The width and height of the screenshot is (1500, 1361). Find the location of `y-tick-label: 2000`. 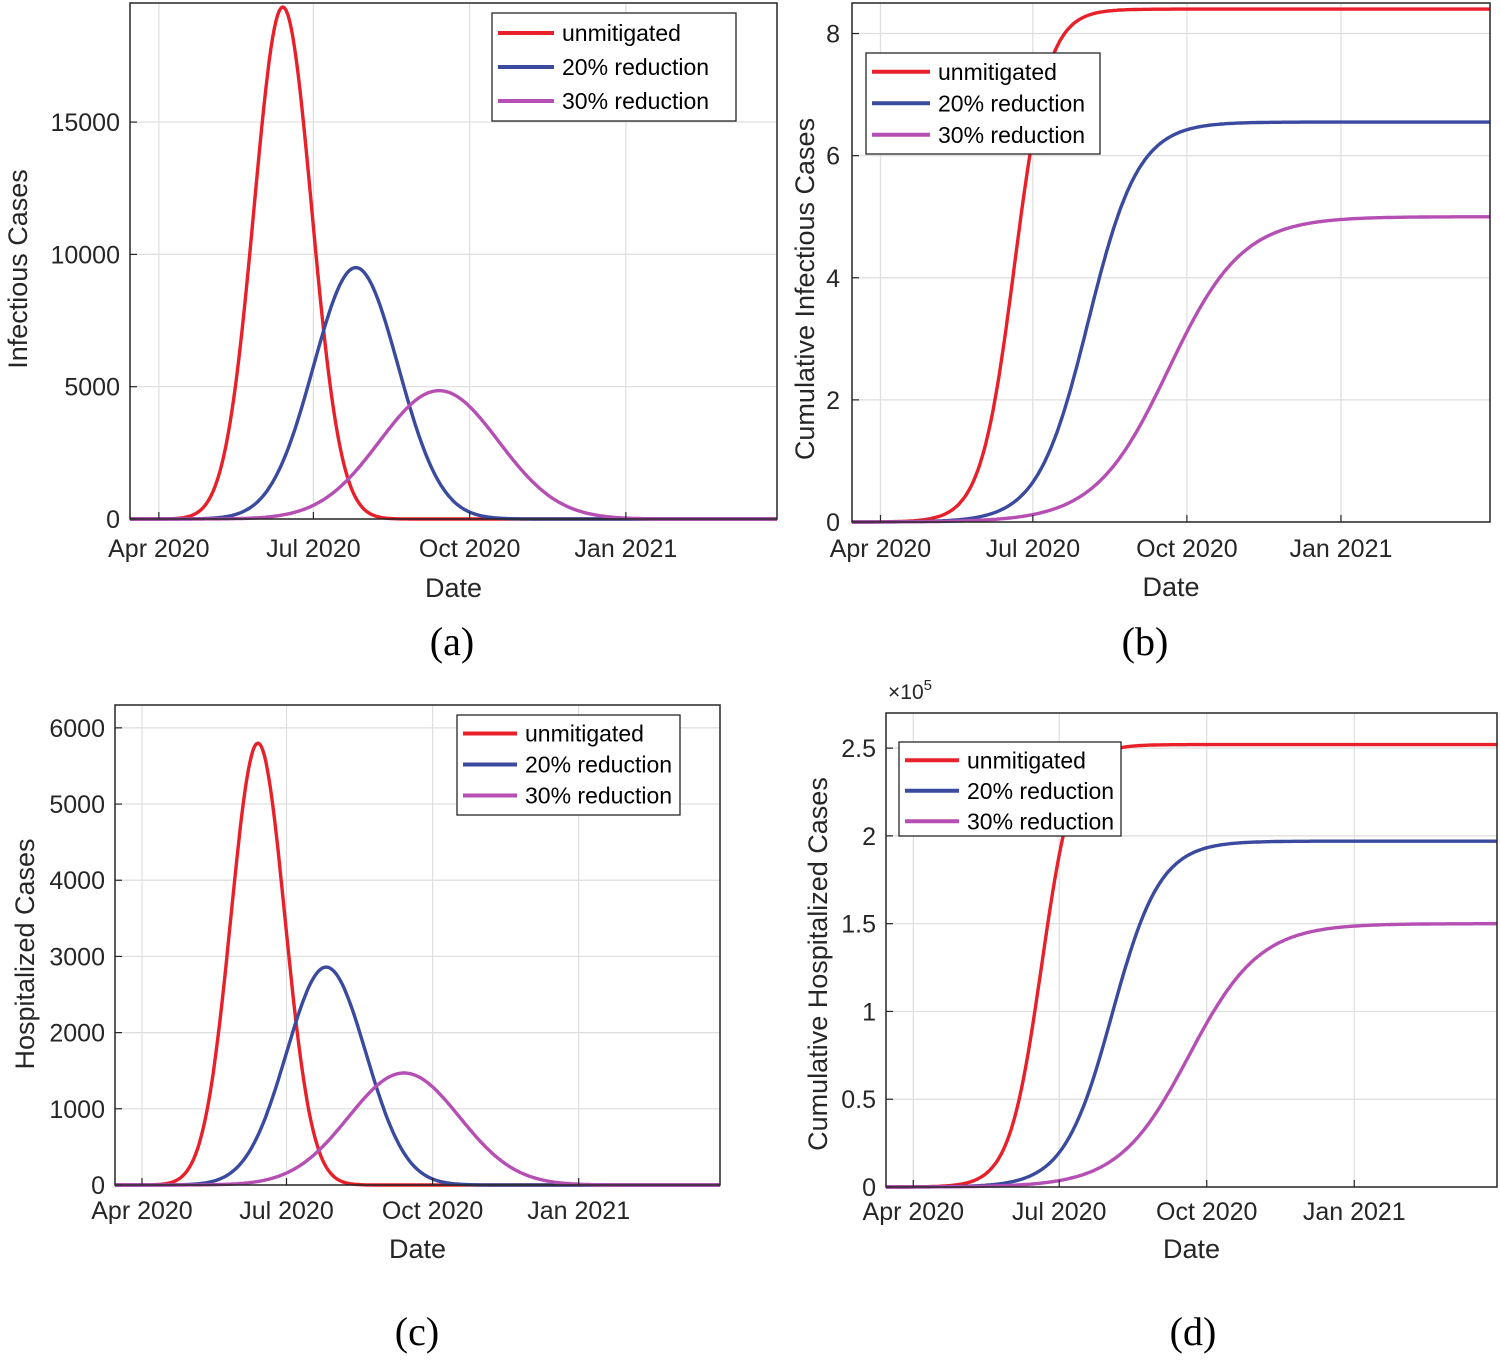

y-tick-label: 2000 is located at coordinates (77, 1034).